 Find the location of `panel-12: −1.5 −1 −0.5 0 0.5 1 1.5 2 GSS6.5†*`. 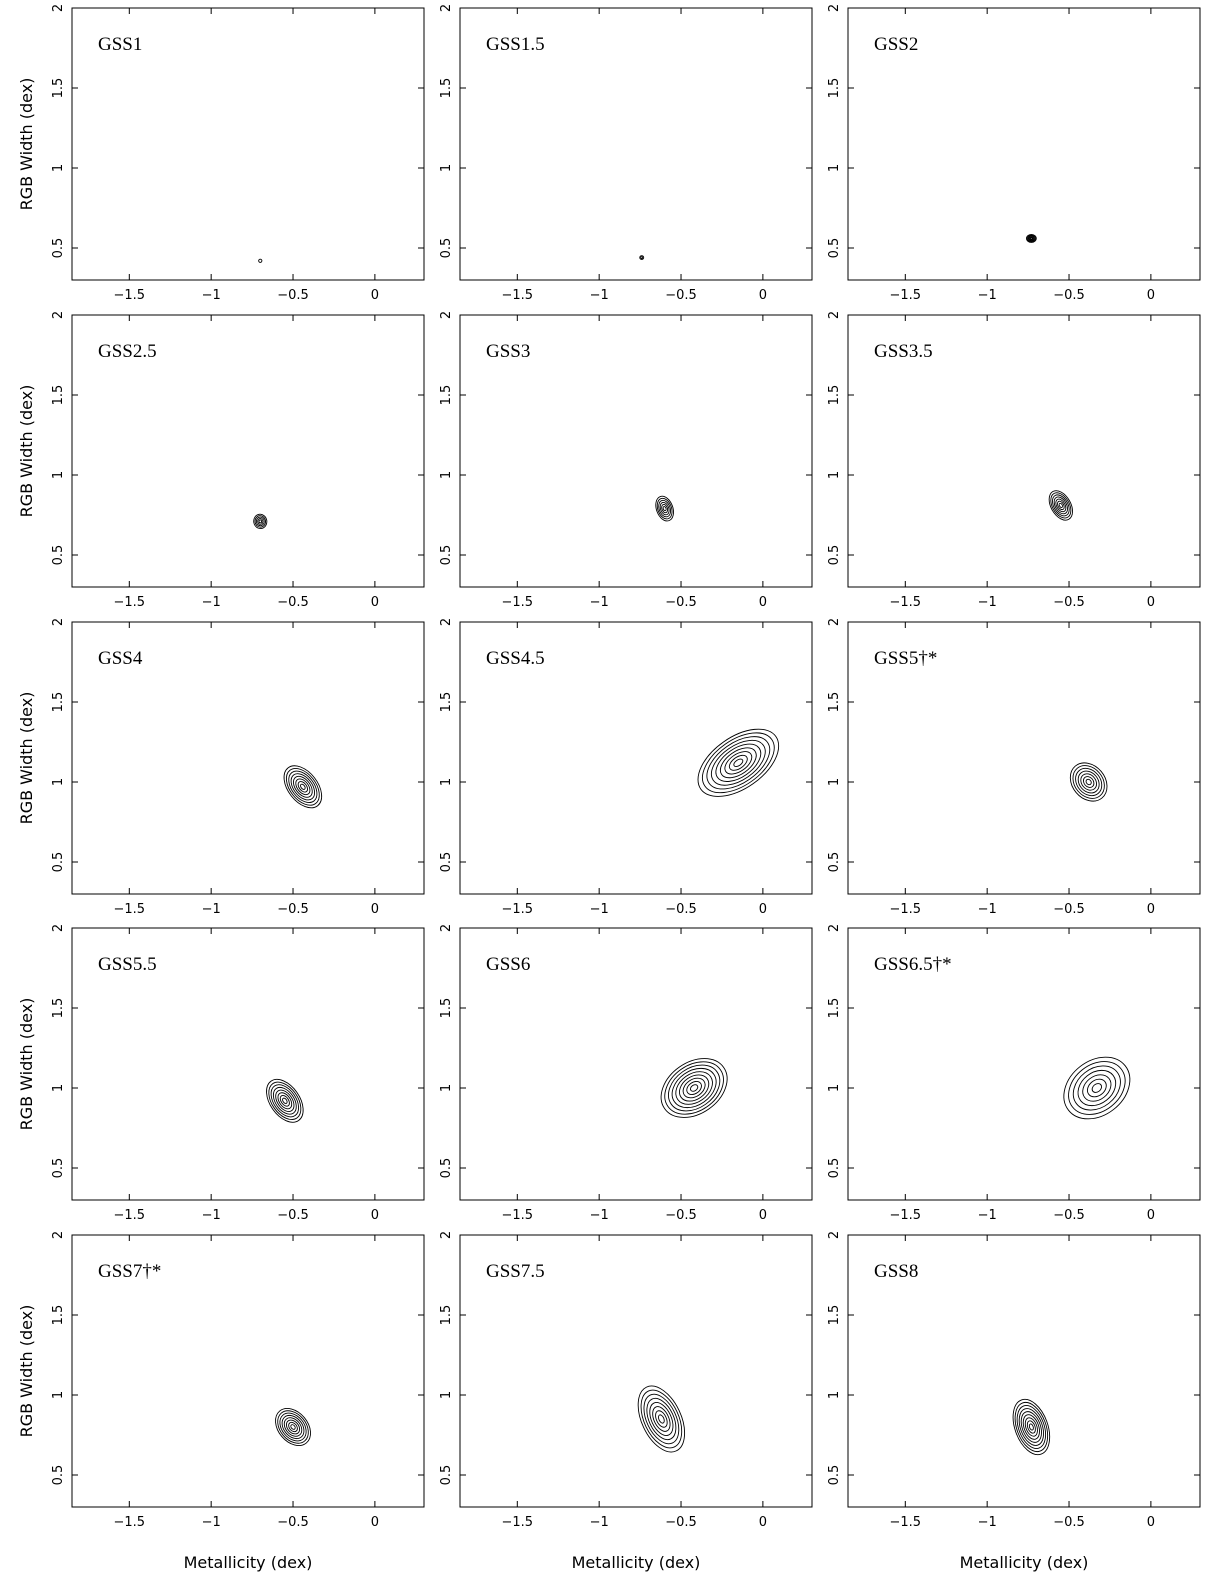

panel-12: −1.5 −1 −0.5 0 0.5 1 1.5 2 GSS6.5†* is located at coordinates (1014, 1073).